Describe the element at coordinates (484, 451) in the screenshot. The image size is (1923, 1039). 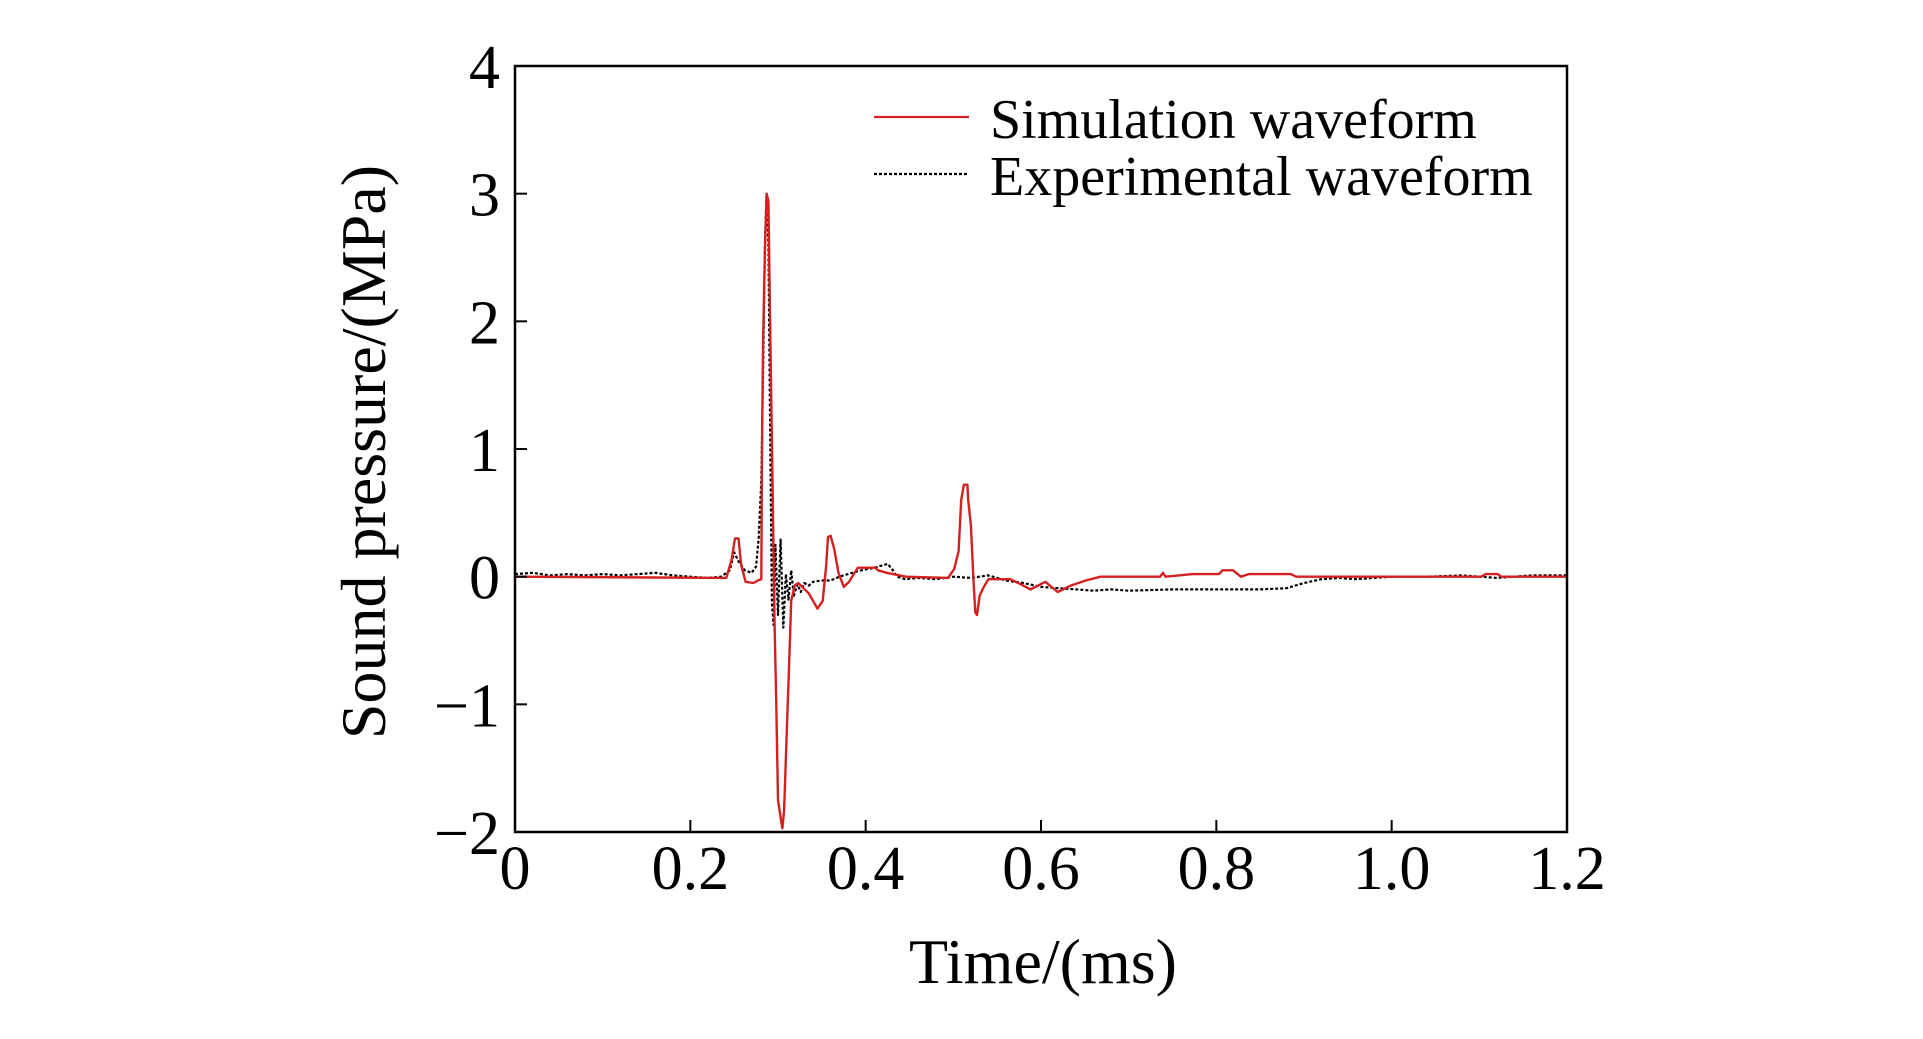
I see `y-tick-label: 1` at that location.